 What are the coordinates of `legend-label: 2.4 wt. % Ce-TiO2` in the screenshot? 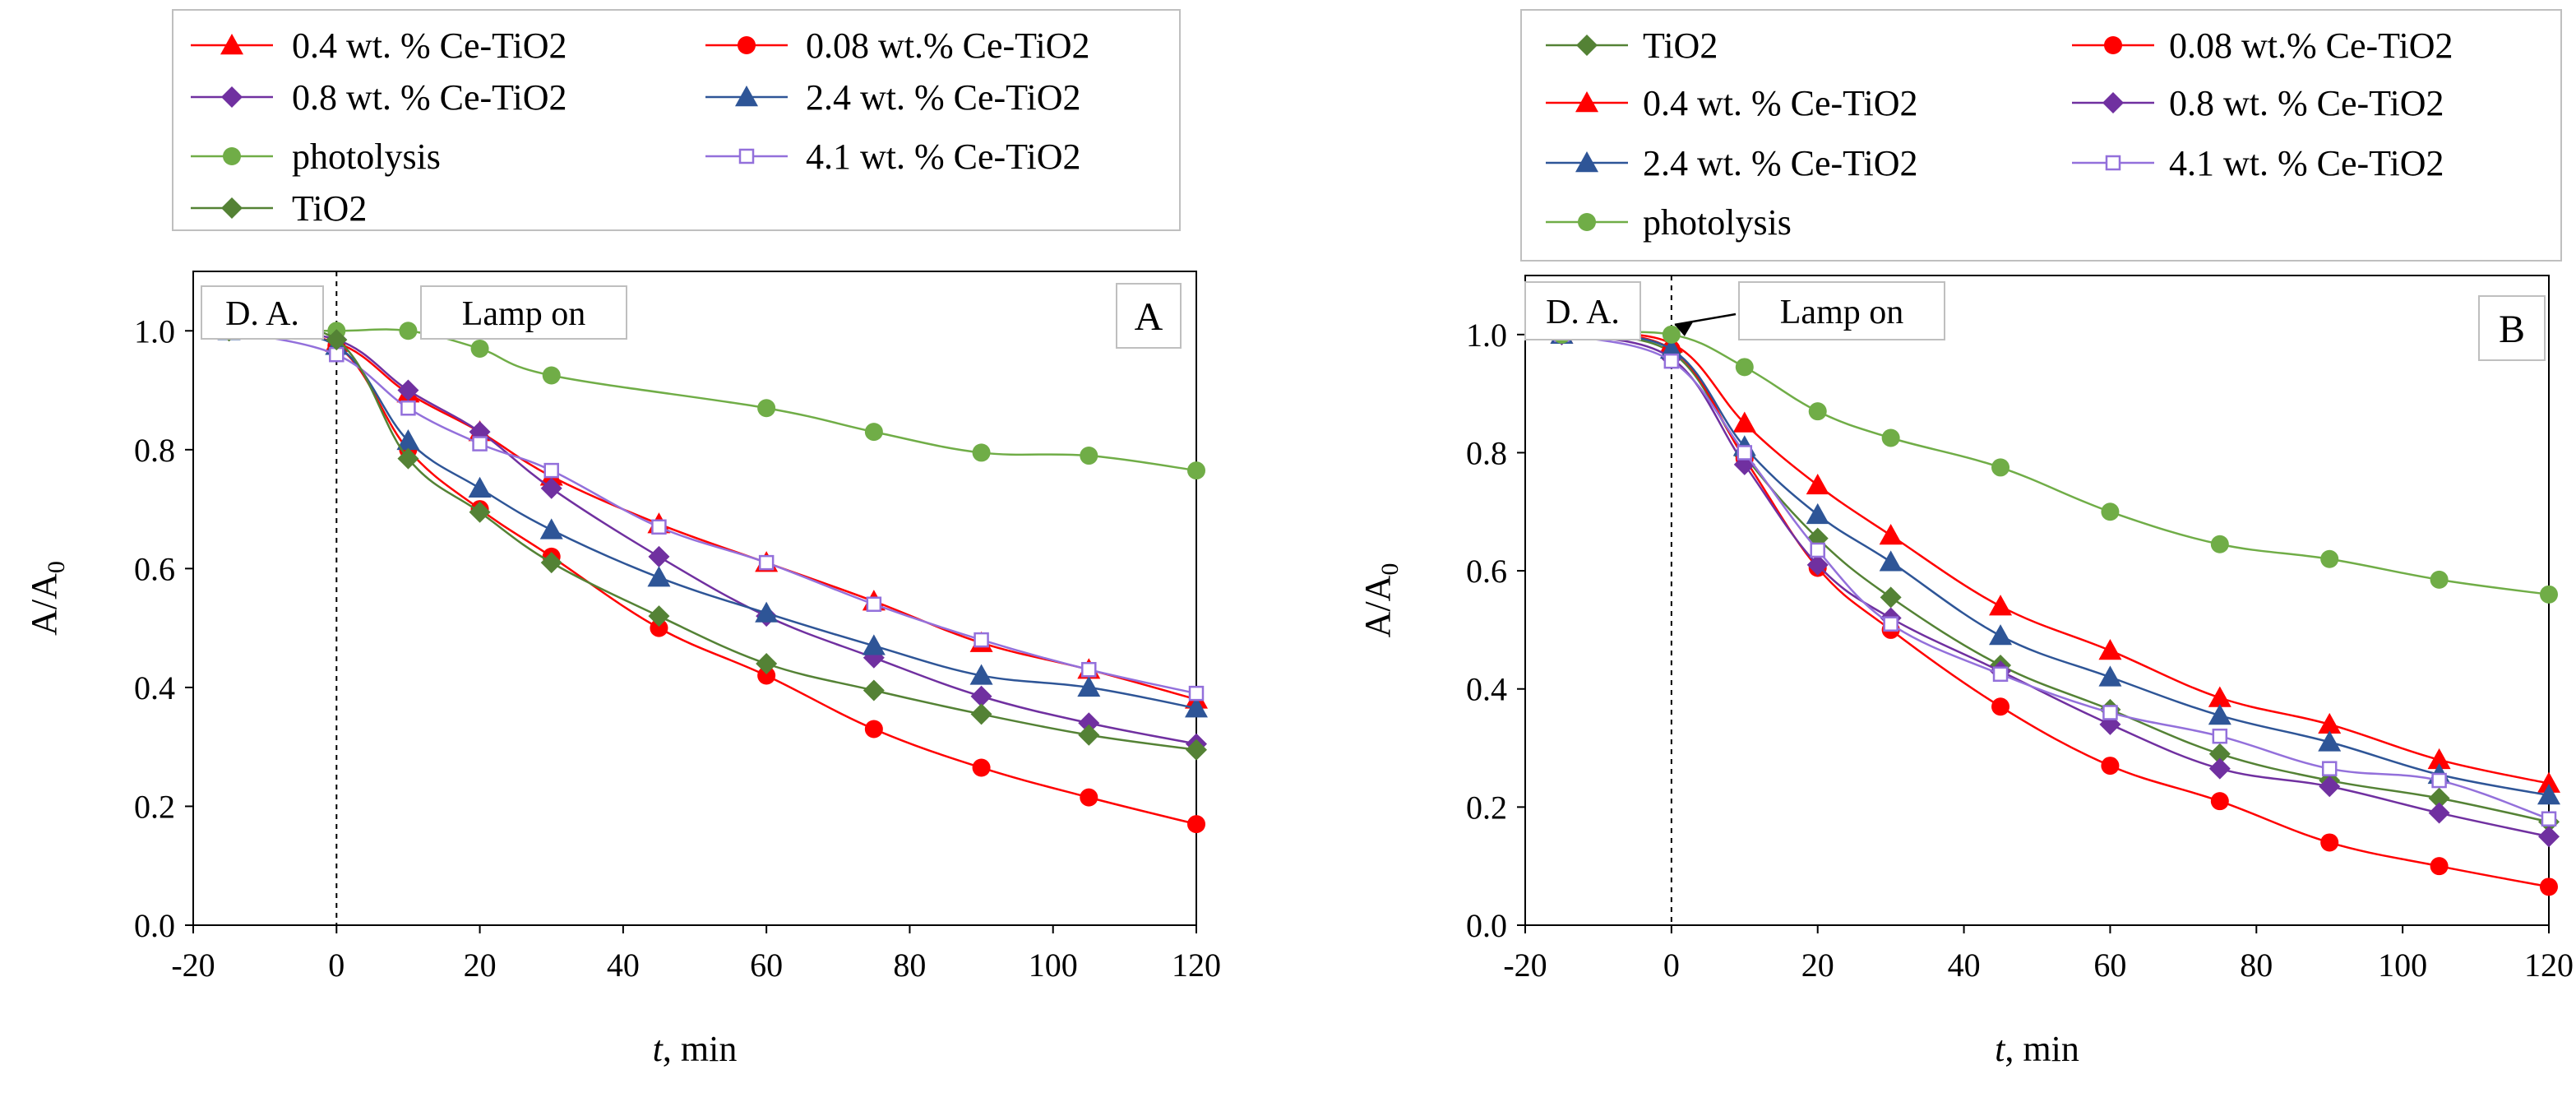 It's located at (943, 97).